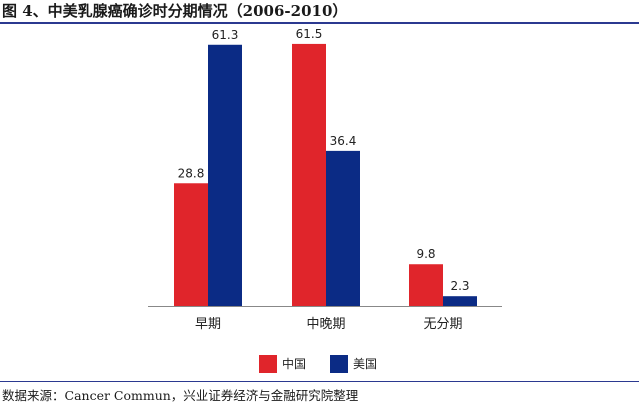 The height and width of the screenshot is (408, 639). Describe the element at coordinates (319, 381) in the screenshot. I see `source-rule` at that location.